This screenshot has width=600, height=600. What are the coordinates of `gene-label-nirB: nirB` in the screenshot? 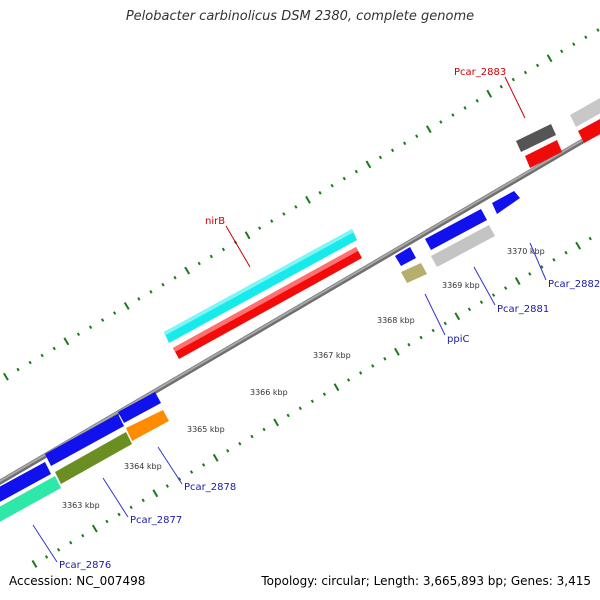 It's located at (215, 221).